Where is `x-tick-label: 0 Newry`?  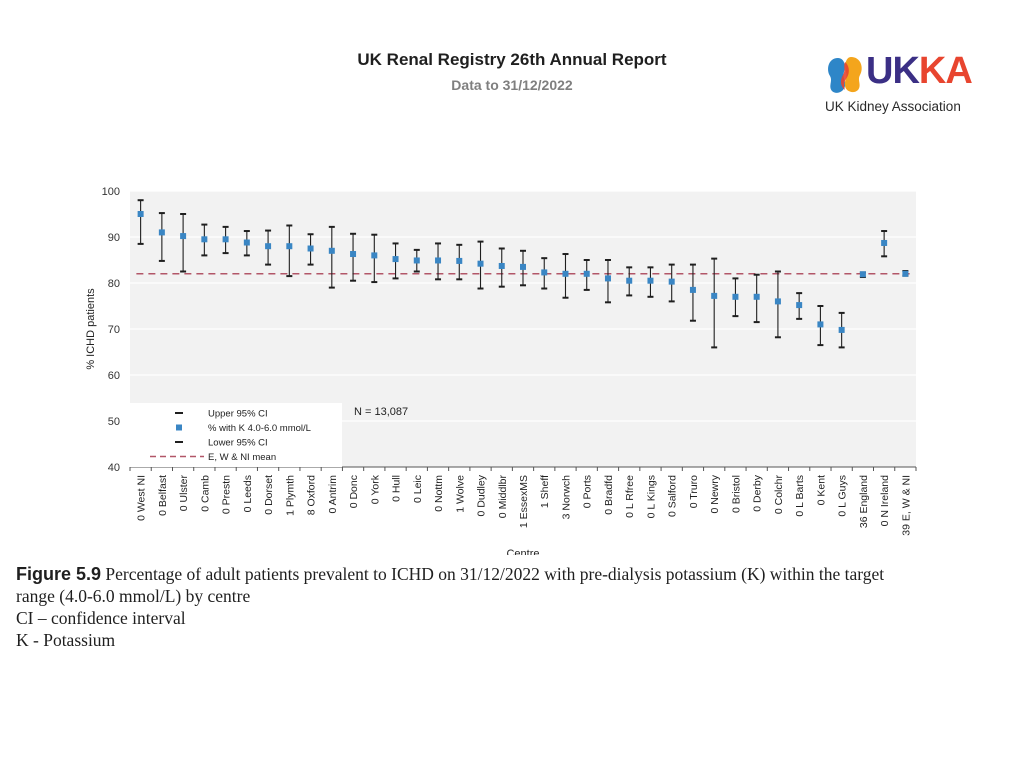 x-tick-label: 0 Newry is located at coordinates (715, 493).